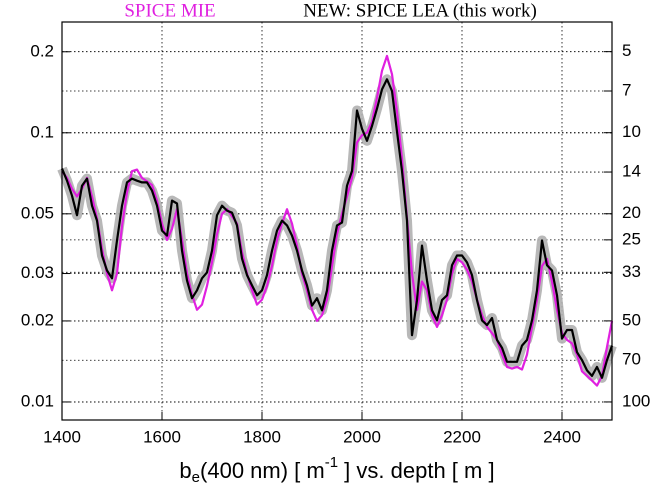 This screenshot has width=665, height=495. Describe the element at coordinates (631, 131) in the screenshot. I see `y2-tick-label: 10` at that location.